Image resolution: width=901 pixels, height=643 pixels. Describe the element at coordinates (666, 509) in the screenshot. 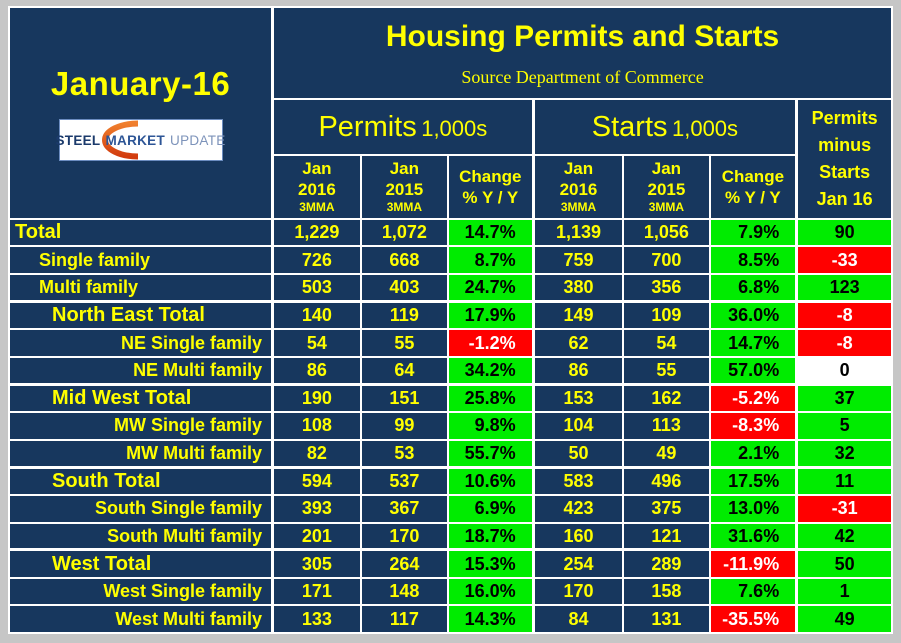

I see `starts-2015-cell: 375` at that location.